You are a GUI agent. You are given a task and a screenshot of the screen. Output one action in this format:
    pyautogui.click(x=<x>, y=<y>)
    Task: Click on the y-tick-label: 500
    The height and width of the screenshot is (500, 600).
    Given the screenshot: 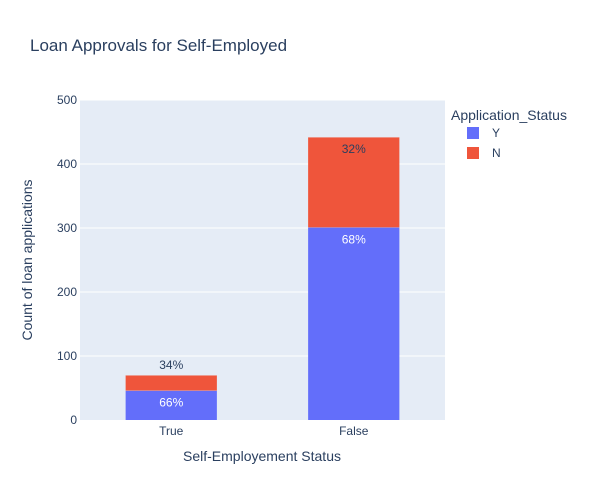 What is the action you would take?
    pyautogui.click(x=67, y=100)
    